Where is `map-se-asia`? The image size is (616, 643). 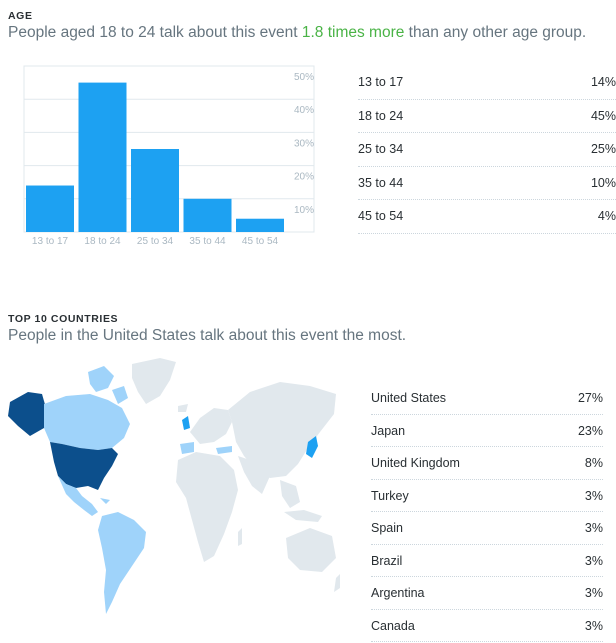 map-se-asia is located at coordinates (290, 494).